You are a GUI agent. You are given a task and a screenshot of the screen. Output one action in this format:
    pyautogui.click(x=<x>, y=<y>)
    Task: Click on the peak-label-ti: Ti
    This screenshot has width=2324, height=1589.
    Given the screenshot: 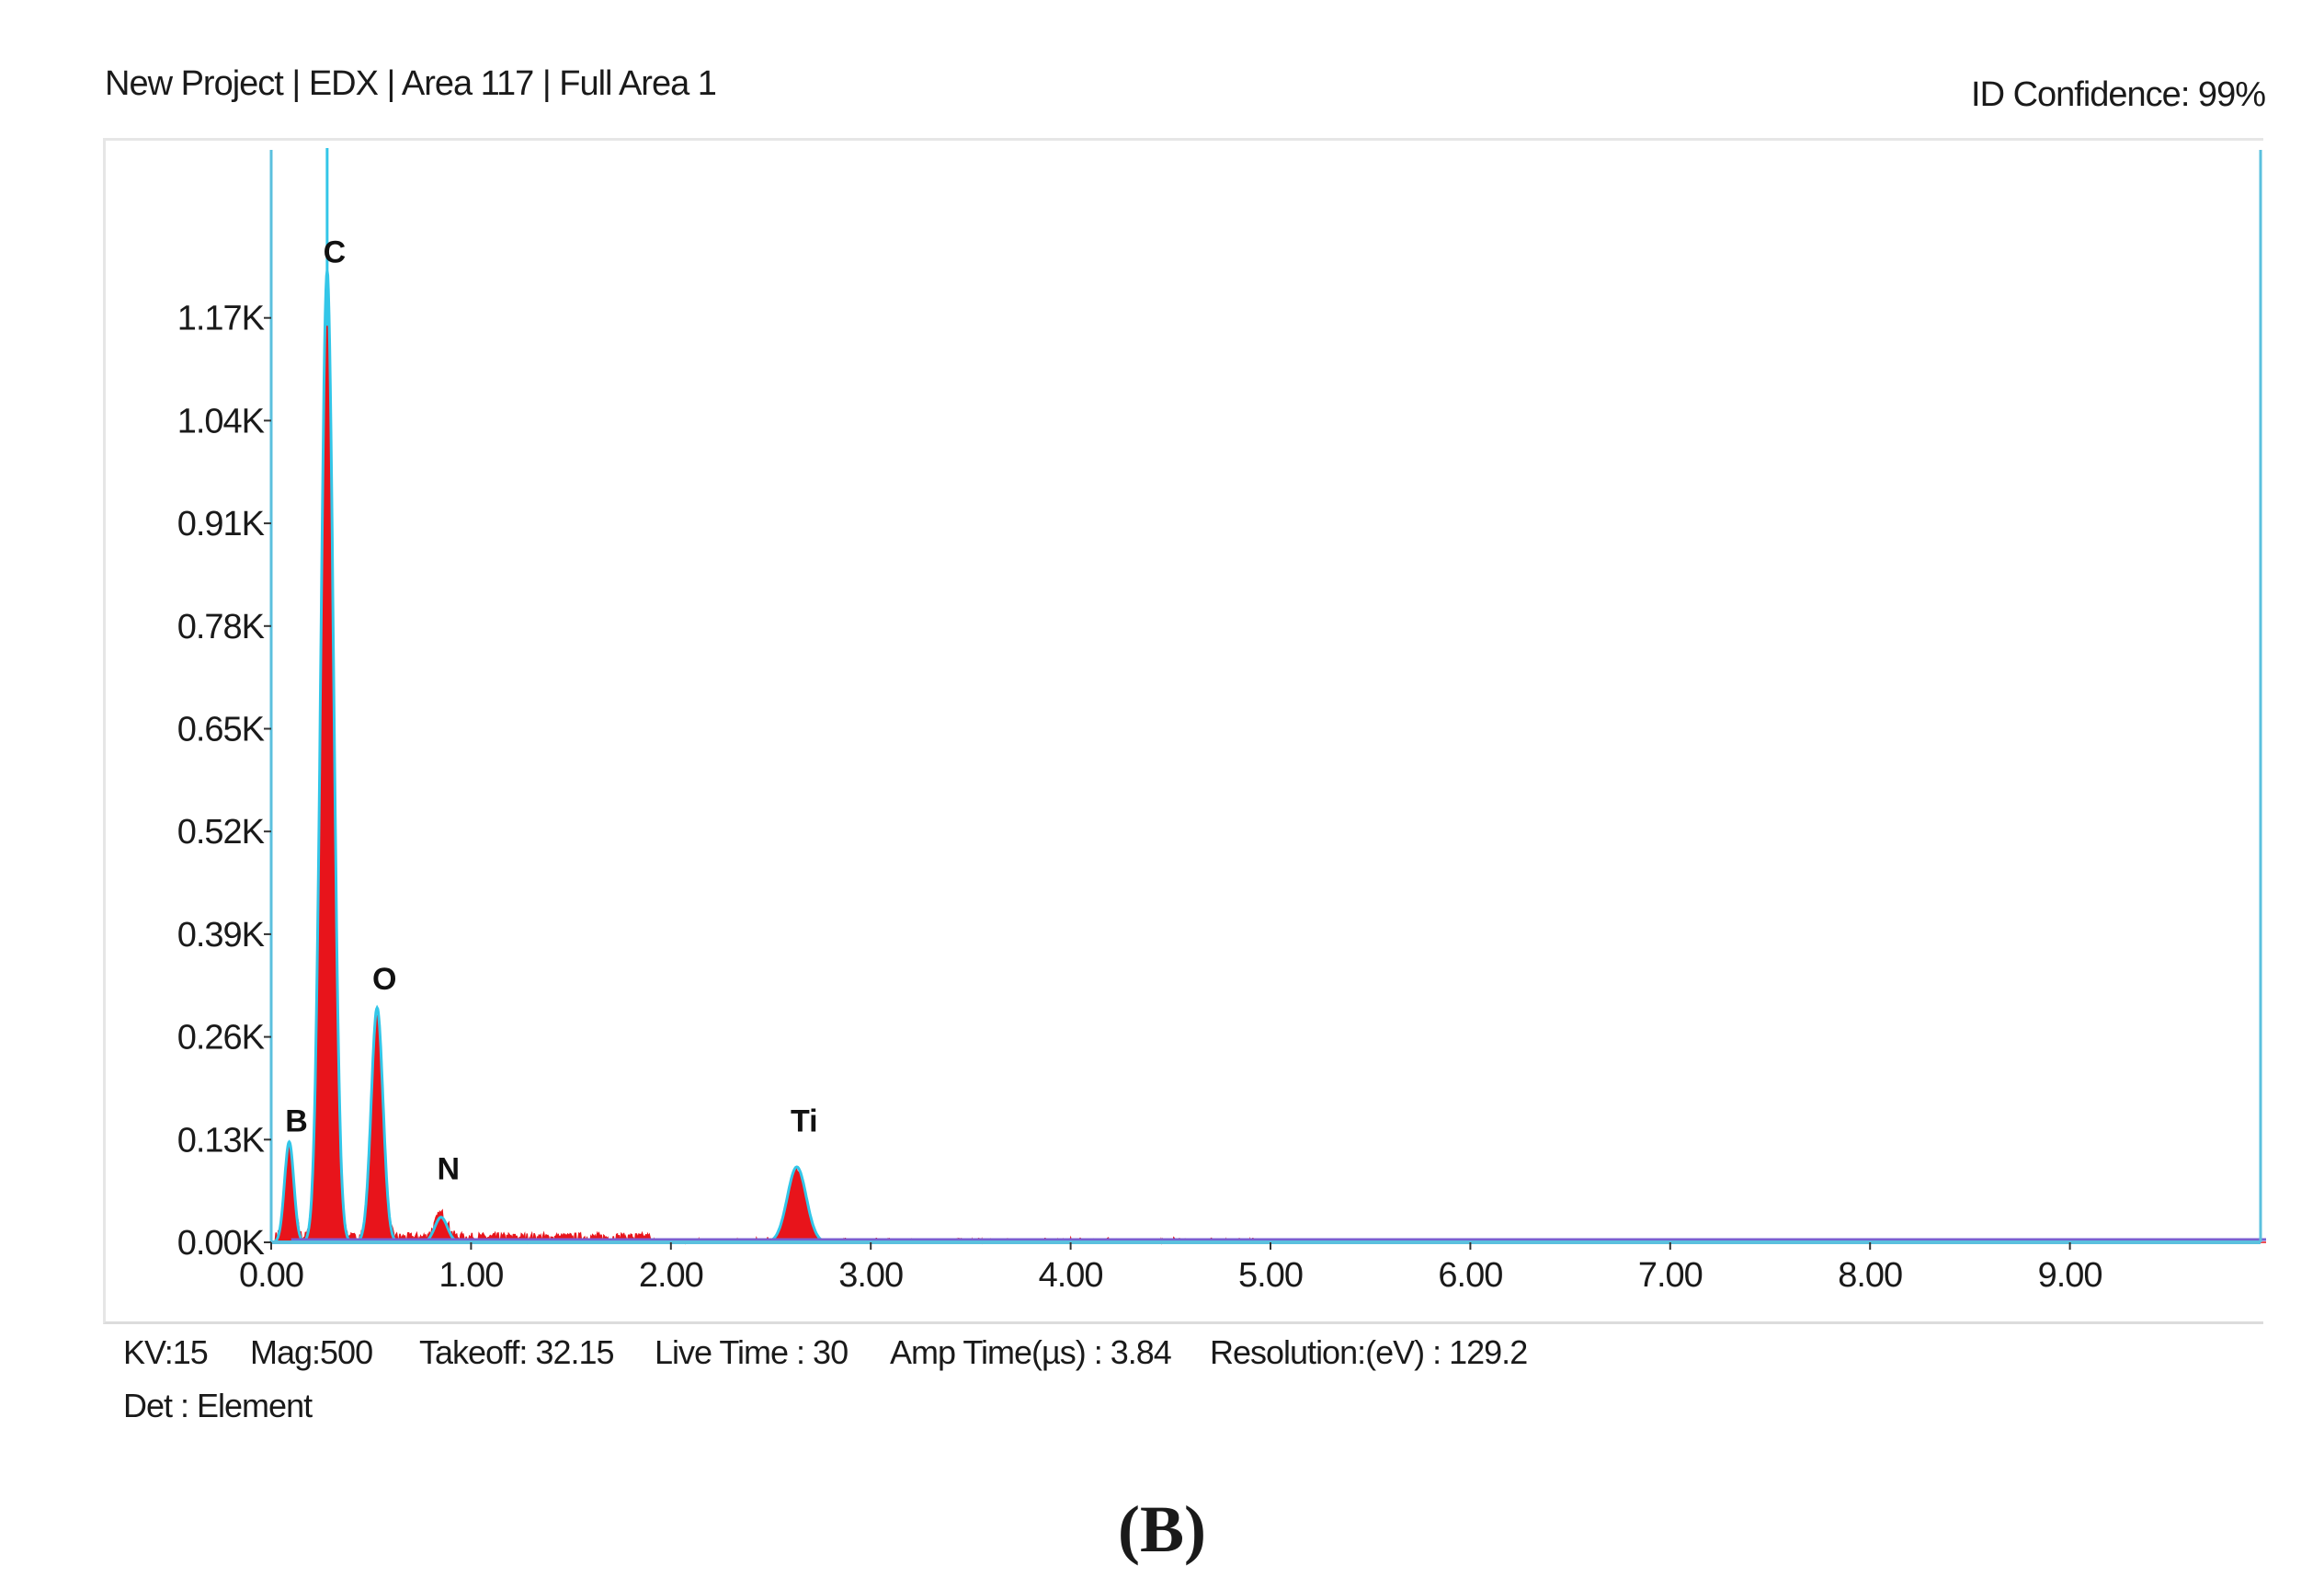 What is the action you would take?
    pyautogui.click(x=805, y=1121)
    